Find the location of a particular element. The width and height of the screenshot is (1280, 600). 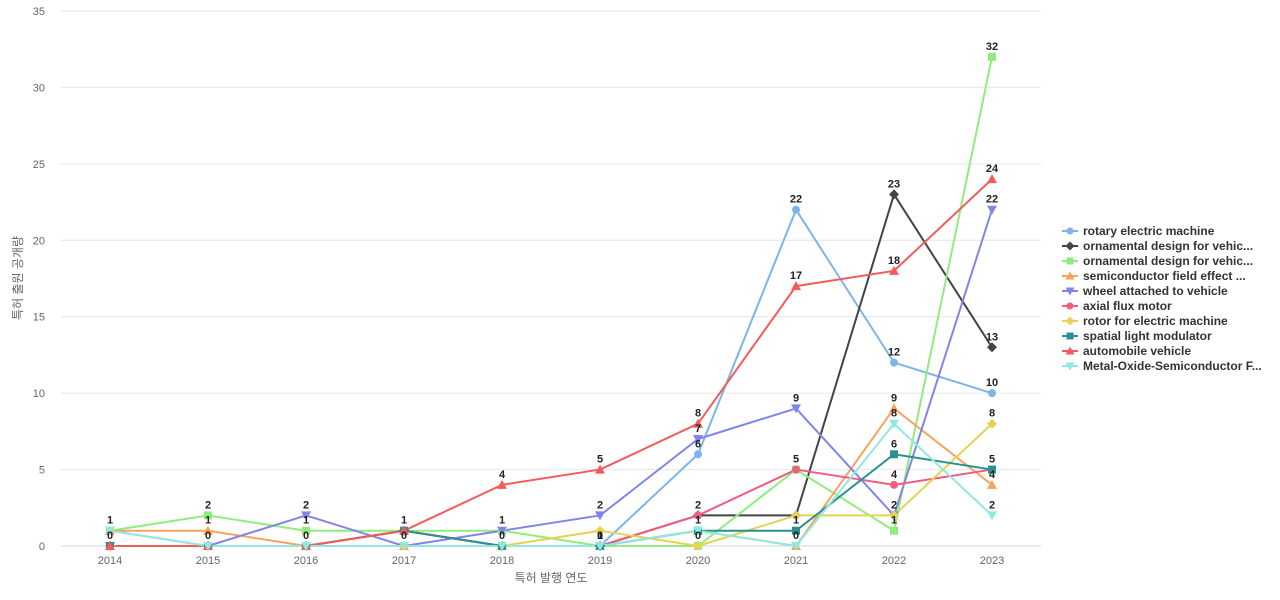

legend-item: wheel attached to vehicle is located at coordinates (1145, 291).